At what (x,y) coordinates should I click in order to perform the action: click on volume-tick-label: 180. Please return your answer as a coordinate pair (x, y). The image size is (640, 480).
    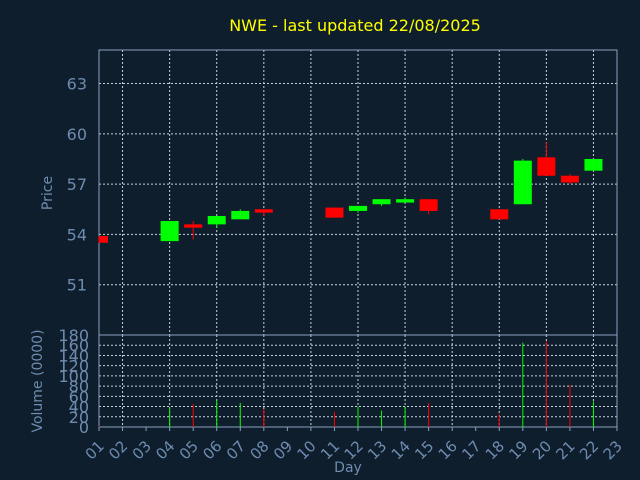
    Looking at the image, I should click on (73, 335).